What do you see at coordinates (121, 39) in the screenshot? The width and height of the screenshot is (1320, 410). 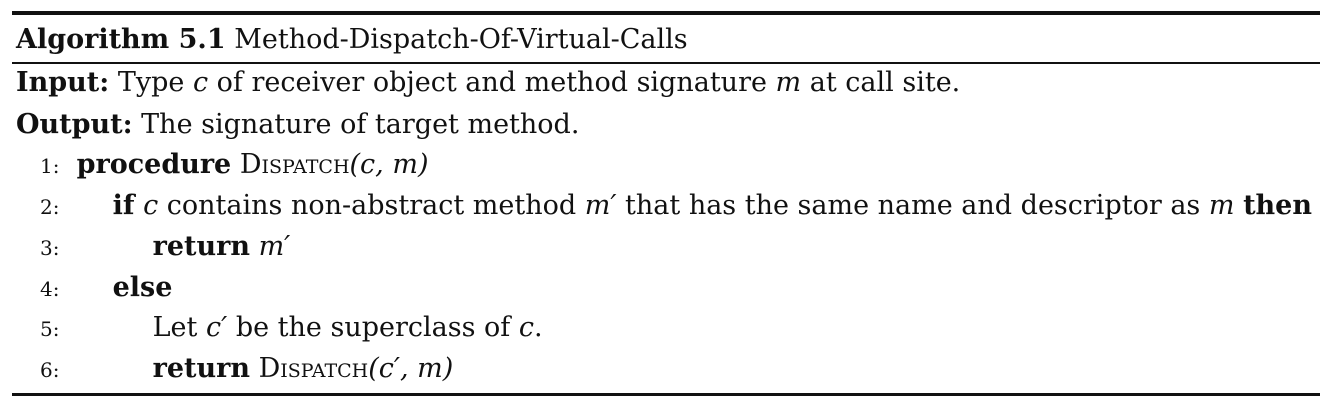 I see `algorithm-label: Algorithm 5.1` at bounding box center [121, 39].